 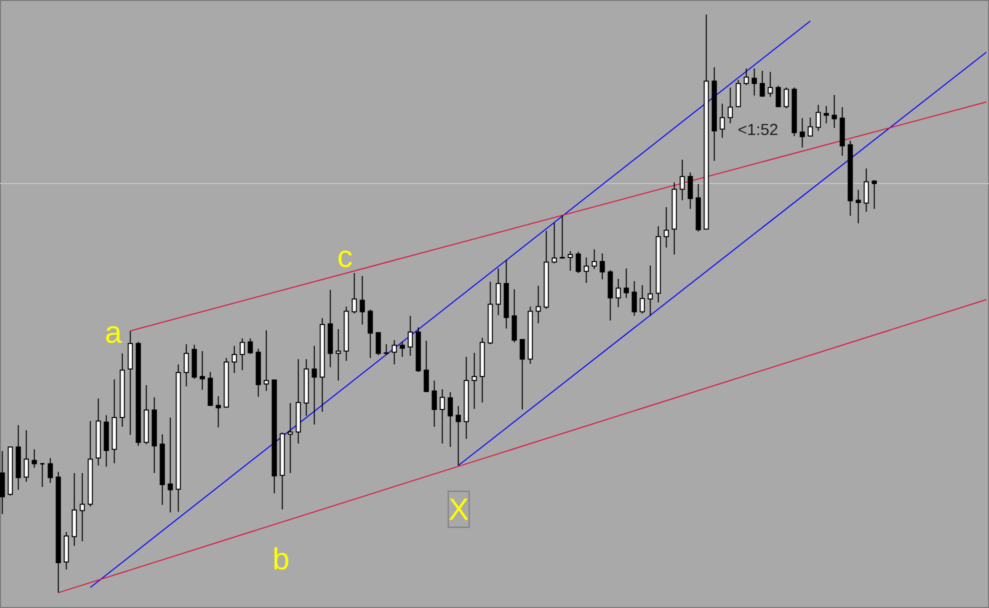 What do you see at coordinates (345, 259) in the screenshot?
I see `annotation: c` at bounding box center [345, 259].